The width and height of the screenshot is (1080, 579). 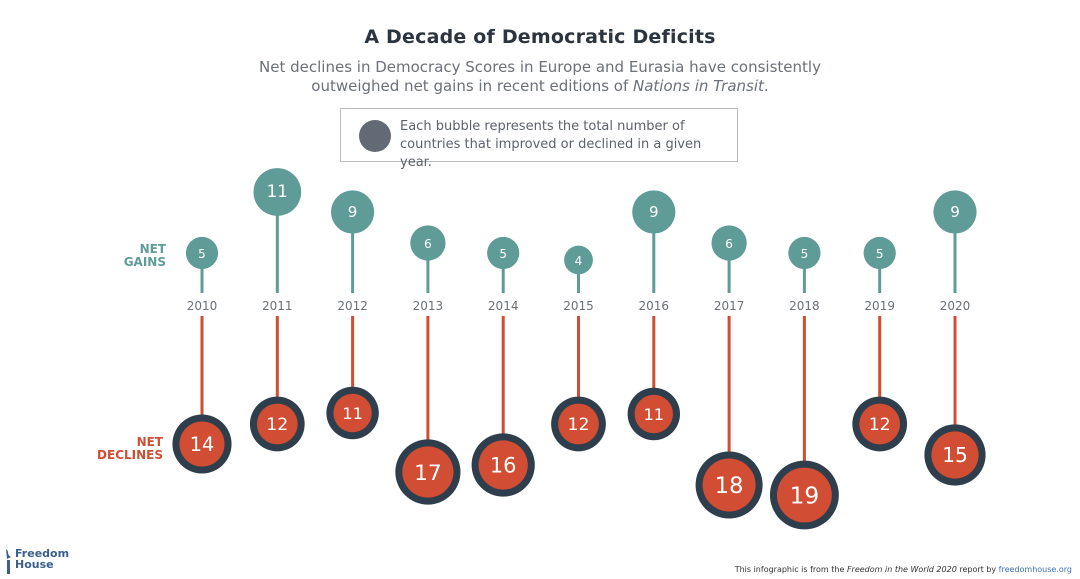 What do you see at coordinates (428, 306) in the screenshot?
I see `year-label: 2013` at bounding box center [428, 306].